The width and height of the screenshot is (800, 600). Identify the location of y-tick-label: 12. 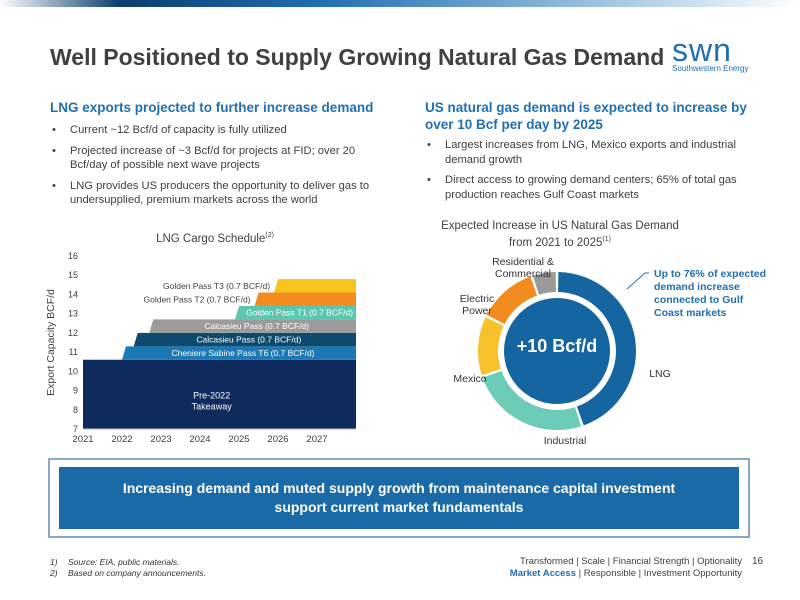
(73, 333).